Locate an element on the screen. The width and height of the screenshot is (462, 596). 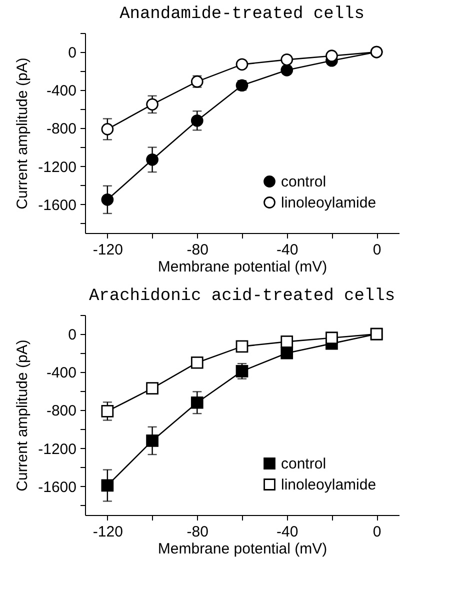
chart-title: Arachidonic acid-treated cells is located at coordinates (242, 296).